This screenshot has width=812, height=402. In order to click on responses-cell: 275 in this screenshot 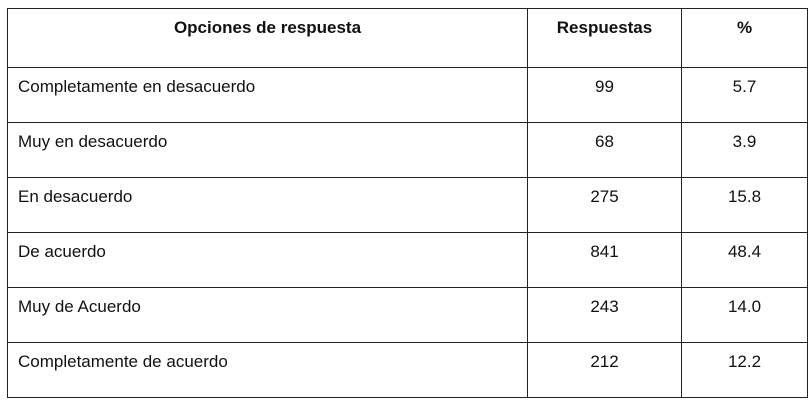, I will do `click(604, 205)`.